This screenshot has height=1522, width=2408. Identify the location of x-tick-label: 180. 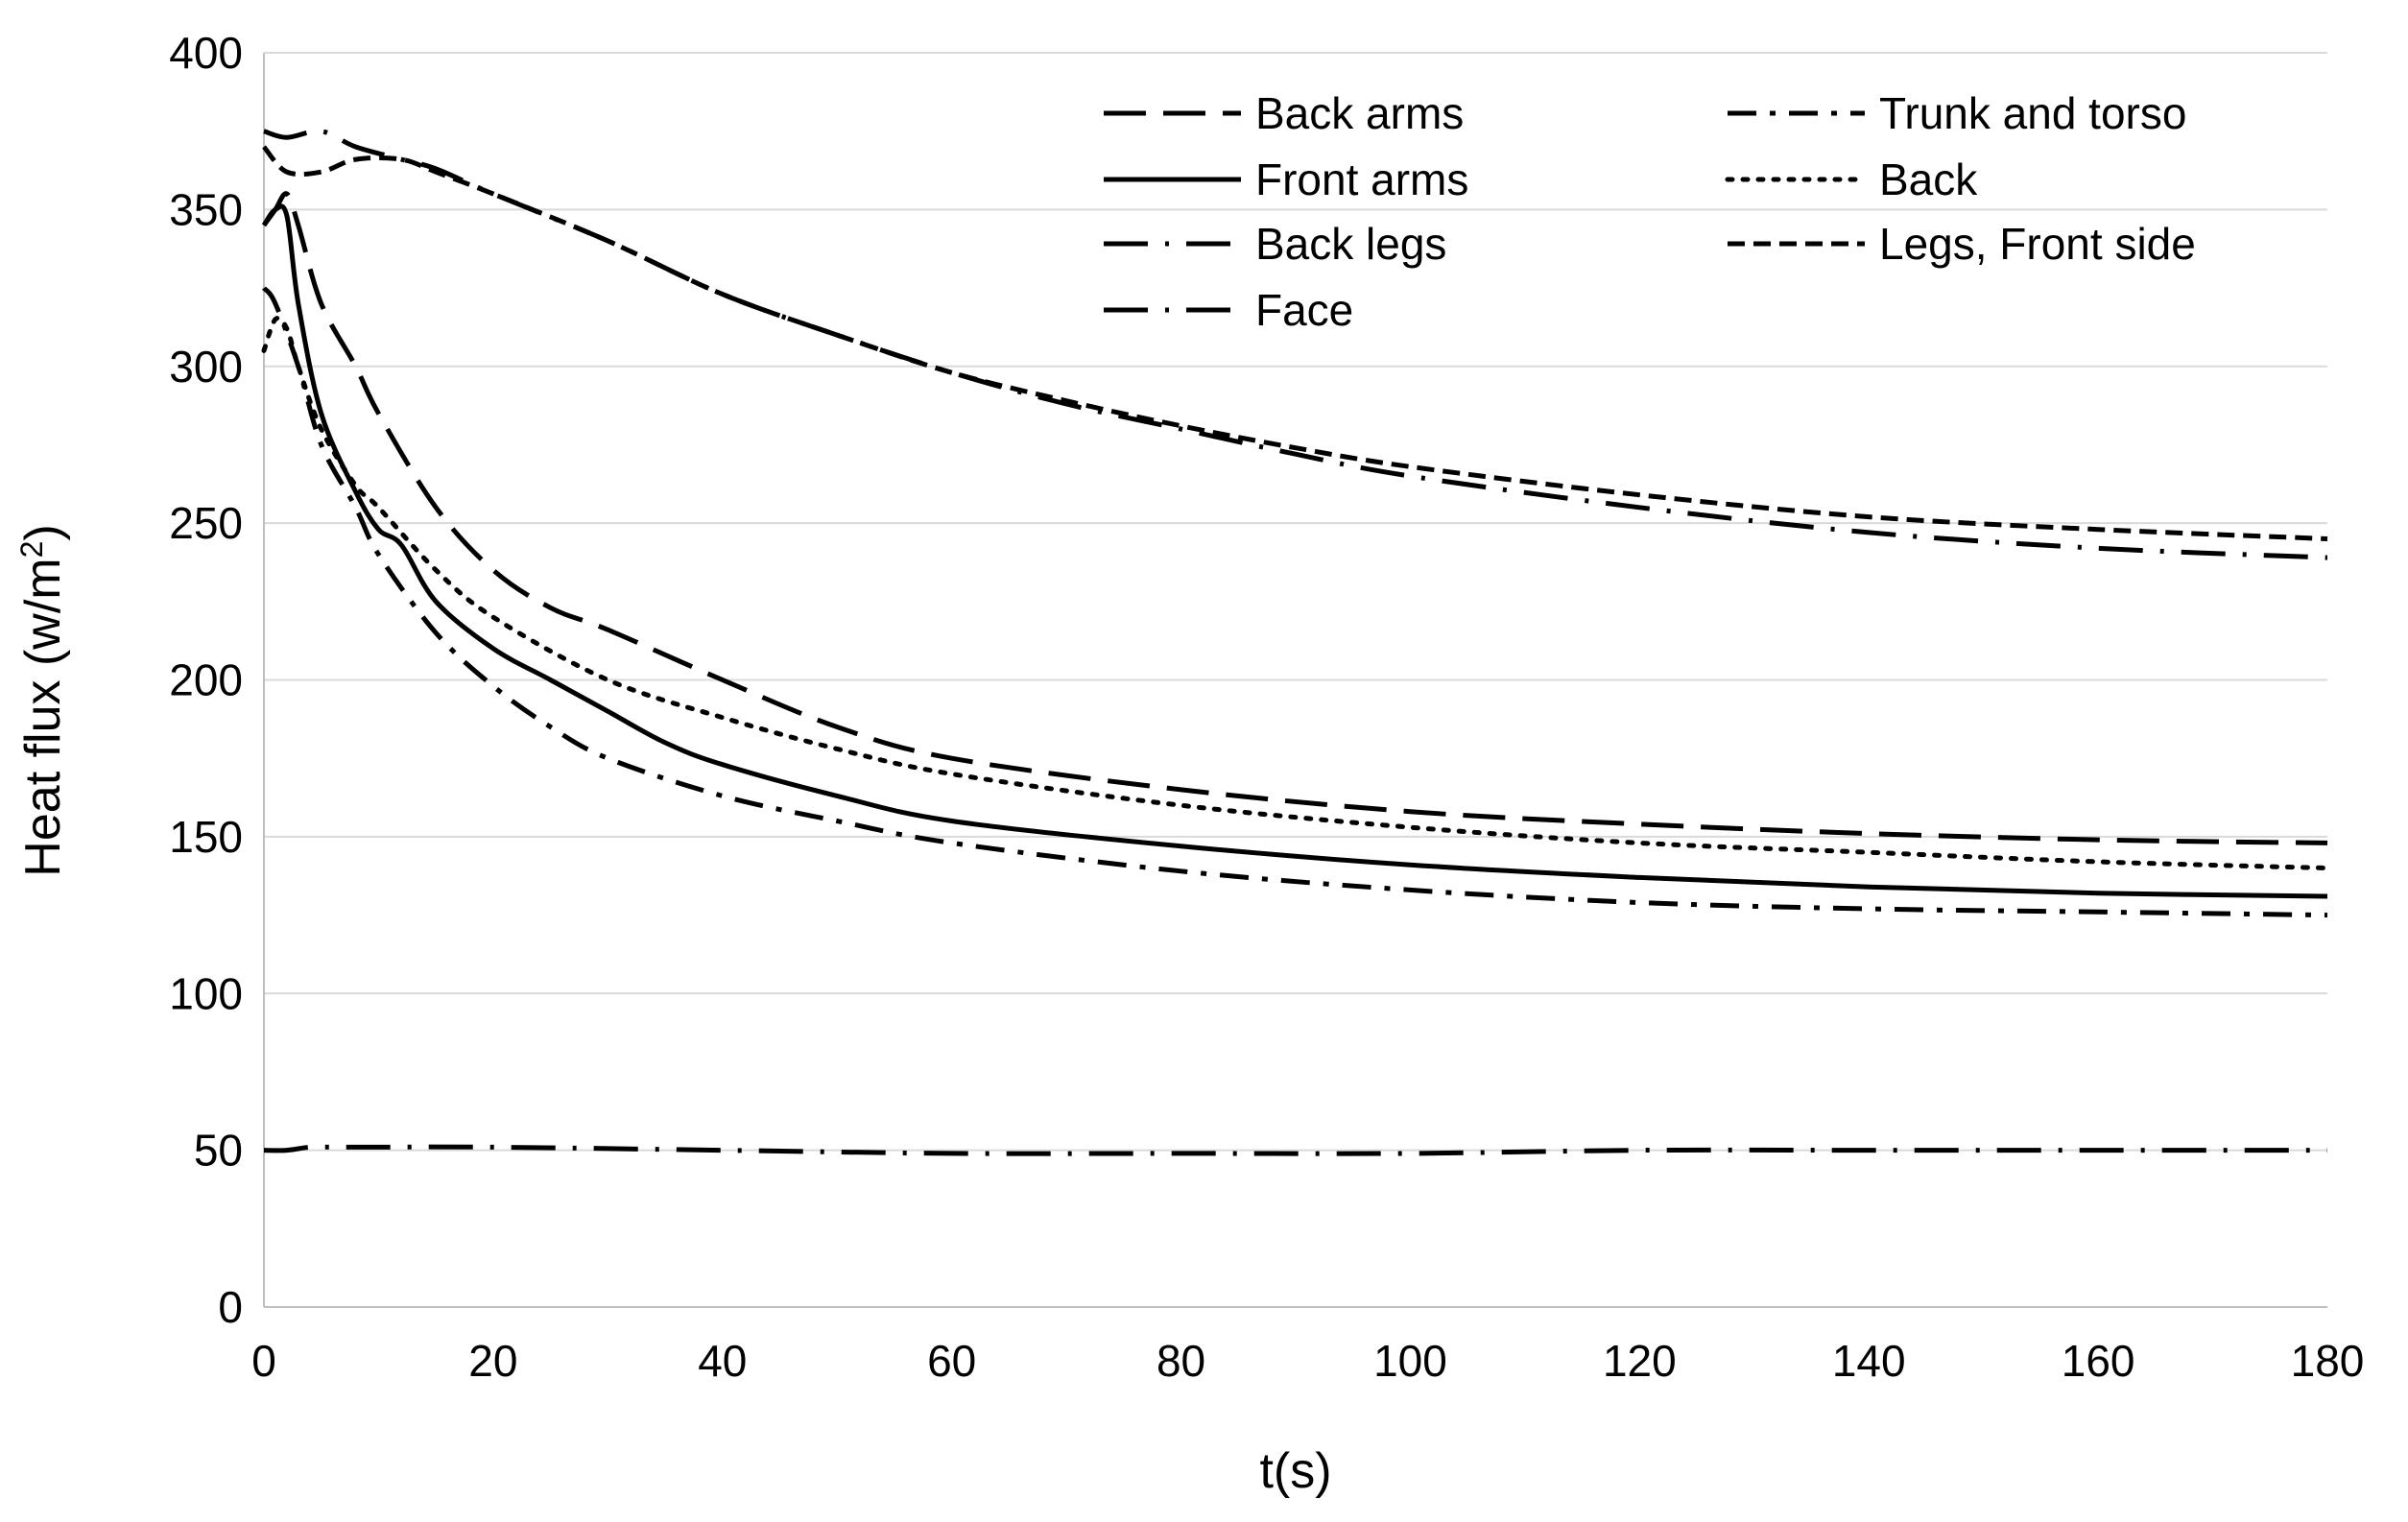
(2328, 1361).